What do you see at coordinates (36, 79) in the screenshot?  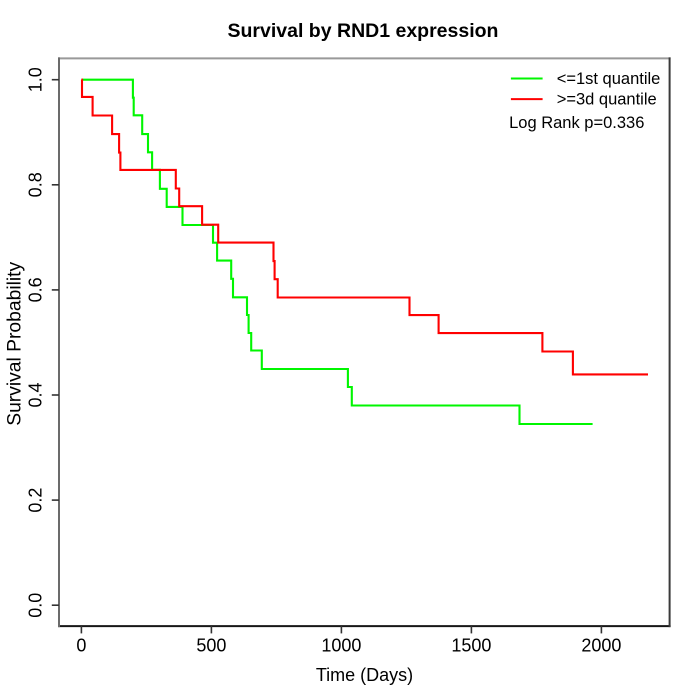 I see `svg-text: 1.0` at bounding box center [36, 79].